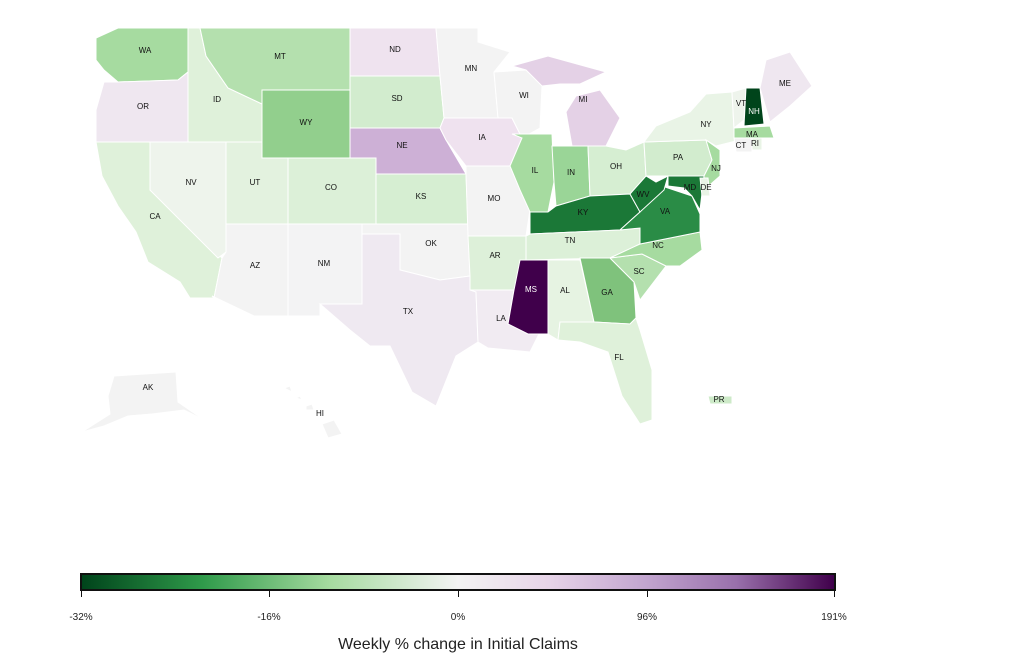  Describe the element at coordinates (255, 182) in the screenshot. I see `label-UT: UT` at that location.